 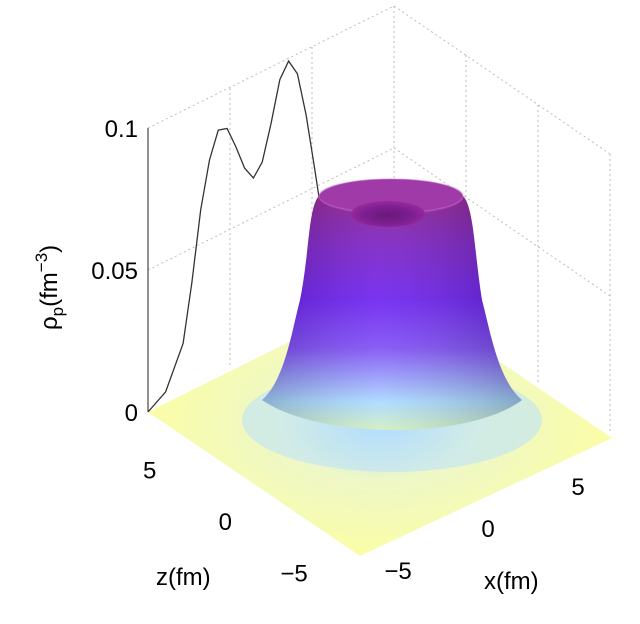 I want to click on x-tick-labels: −5 0 5, so click(x=484, y=529).